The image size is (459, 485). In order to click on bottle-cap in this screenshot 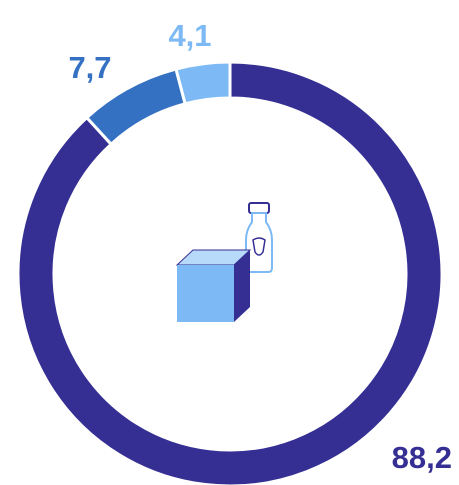, I will do `click(259, 208)`.